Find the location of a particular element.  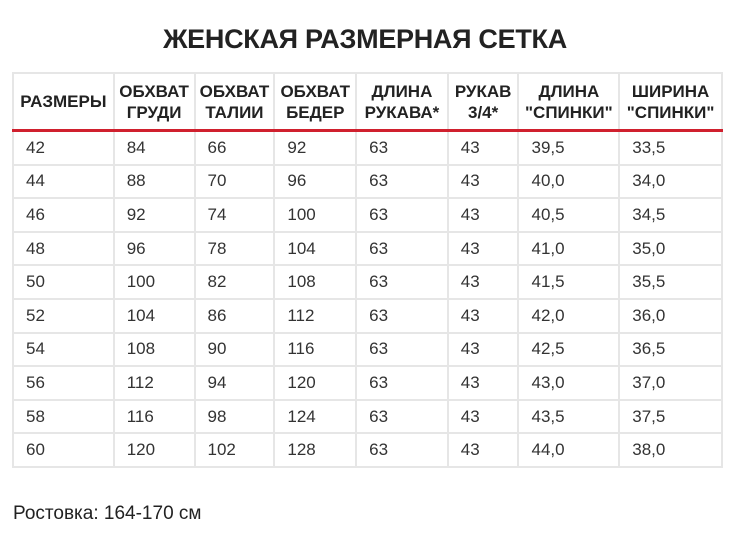

table-row: 54 108 90 116 63 43 42,5 36,5 is located at coordinates (367, 349).